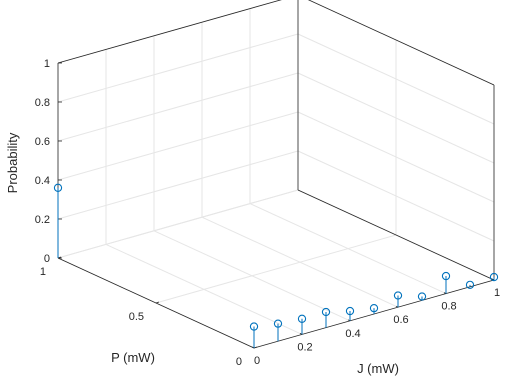 This screenshot has height=381, width=506. What do you see at coordinates (400, 320) in the screenshot?
I see `x-tick-label: 0.6` at bounding box center [400, 320].